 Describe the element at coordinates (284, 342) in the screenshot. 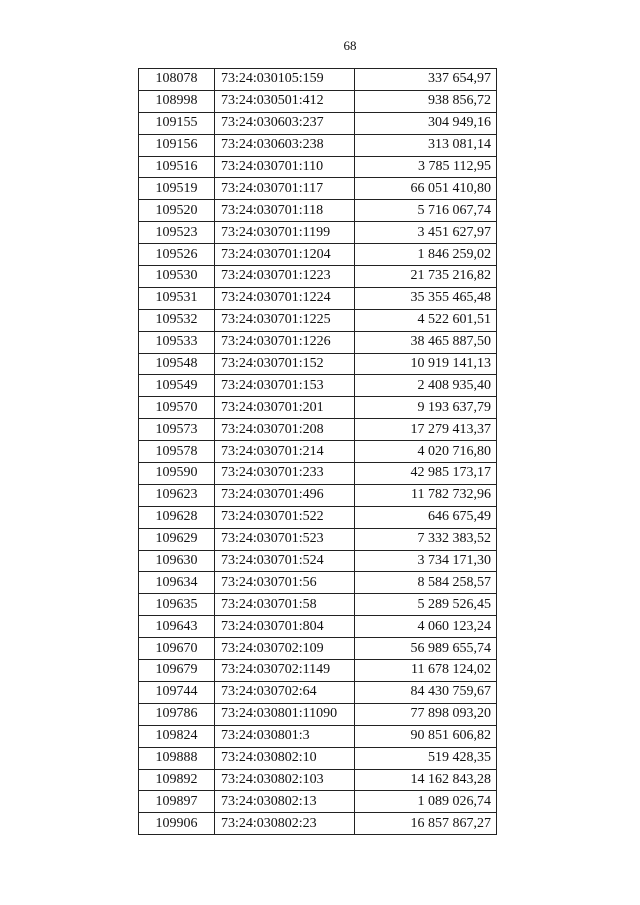

I see `cadastral-number-cell: 73:24:030701:1226` at that location.